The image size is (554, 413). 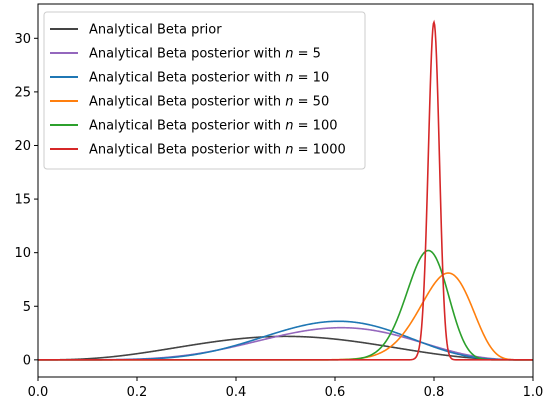 What do you see at coordinates (22, 39) in the screenshot?
I see `y-tick-label: 30` at bounding box center [22, 39].